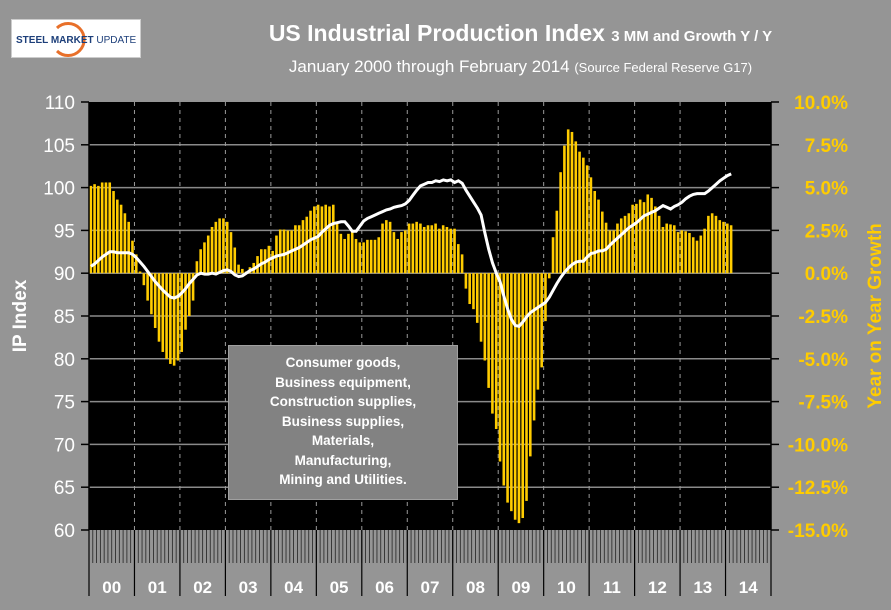  What do you see at coordinates (343, 440) in the screenshot?
I see `annotation-line: Materials,` at bounding box center [343, 440].